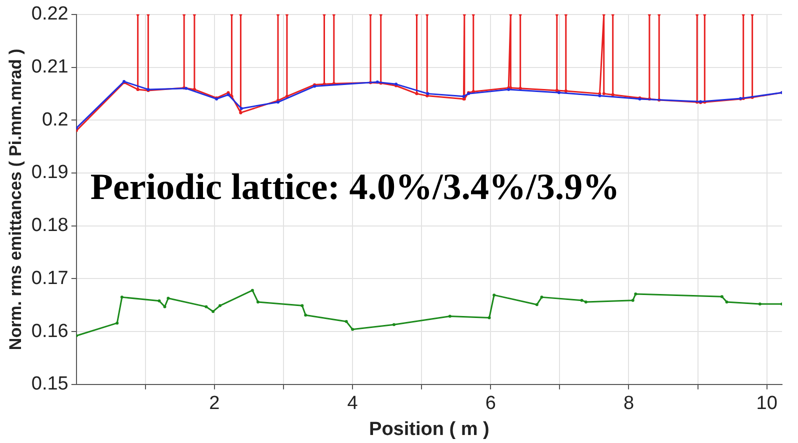  What do you see at coordinates (355, 187) in the screenshot?
I see `annotation: Periodic lattice: 4.0%/3.4%/3.9%` at bounding box center [355, 187].